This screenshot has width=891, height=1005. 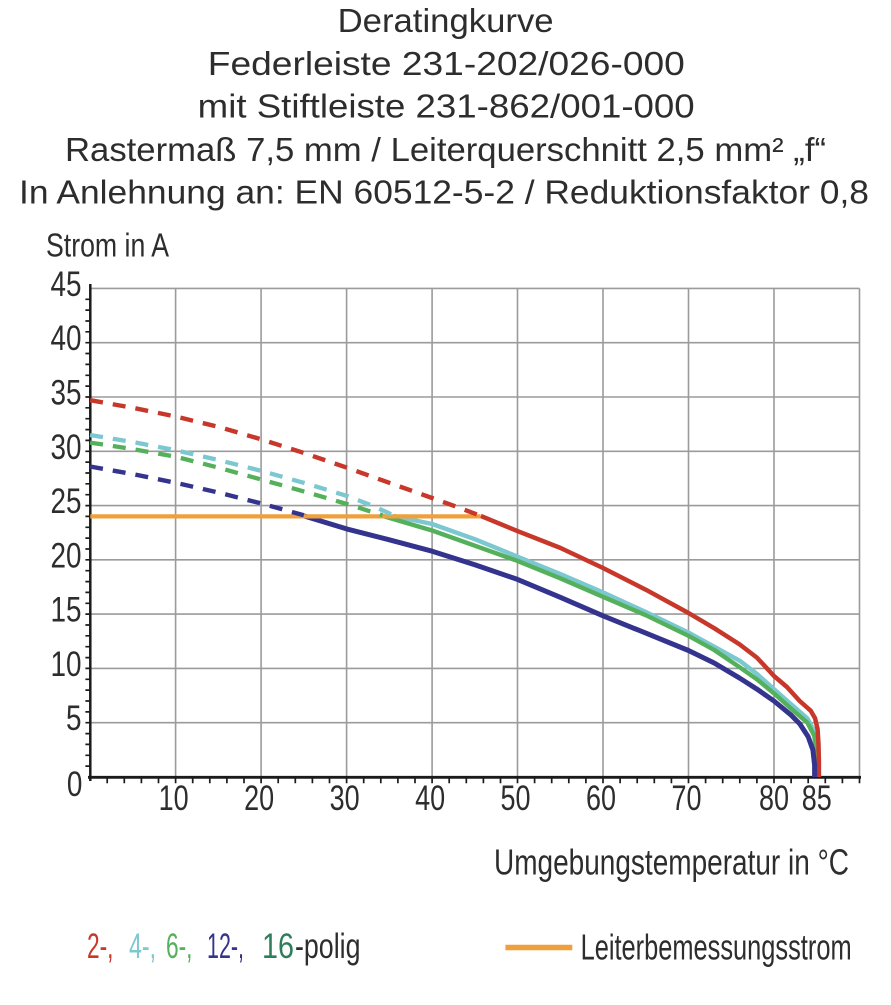 I want to click on svg-text: Leiterbemessungsstrom, so click(x=716, y=947).